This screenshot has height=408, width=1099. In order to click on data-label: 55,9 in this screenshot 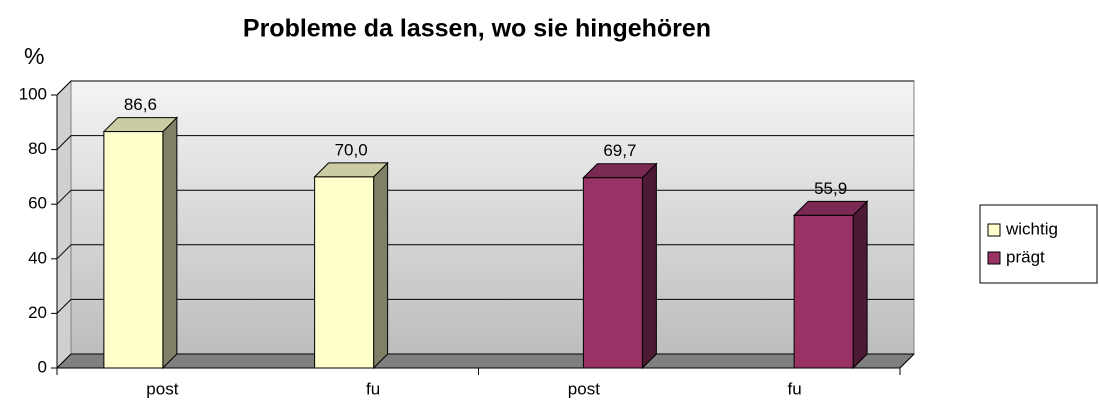, I will do `click(830, 188)`.